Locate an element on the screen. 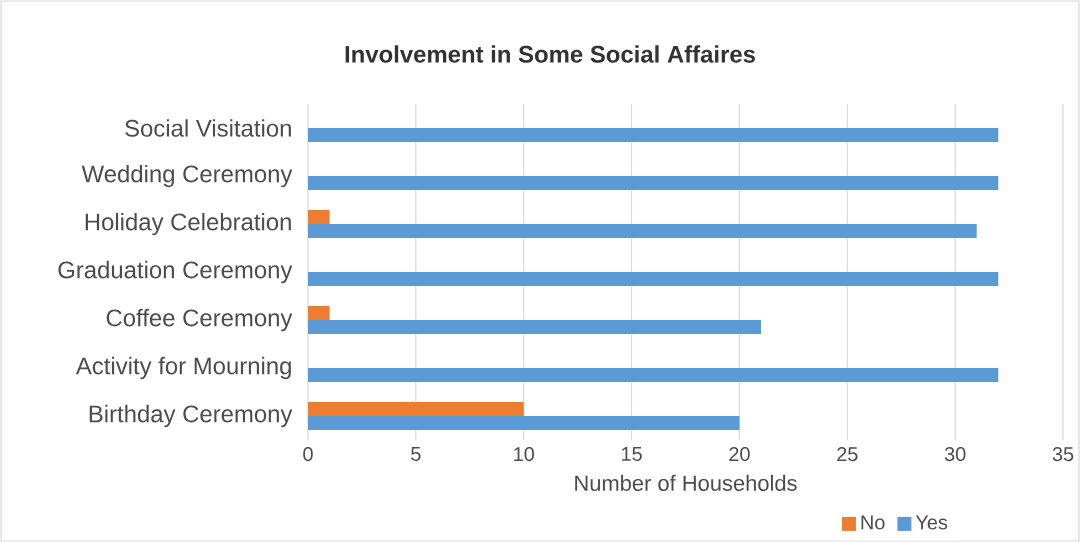  y-tick-label: Wedding Ceremony is located at coordinates (187, 176).